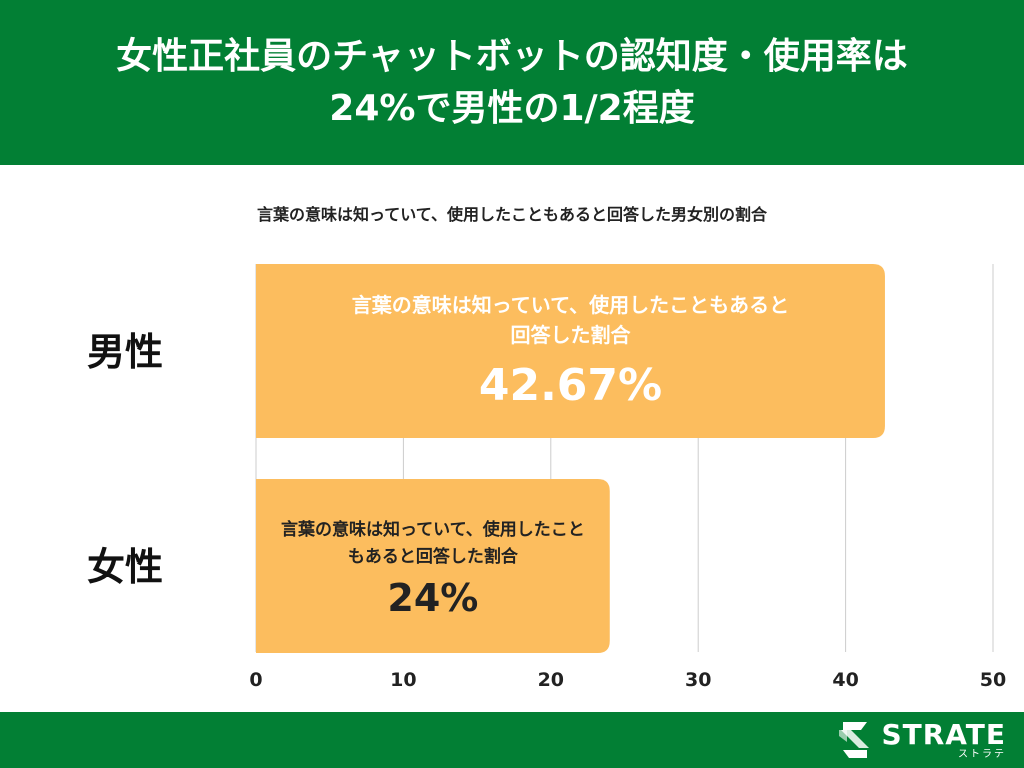 The height and width of the screenshot is (768, 1024). What do you see at coordinates (943, 734) in the screenshot?
I see `logo-text: STRATE` at bounding box center [943, 734].